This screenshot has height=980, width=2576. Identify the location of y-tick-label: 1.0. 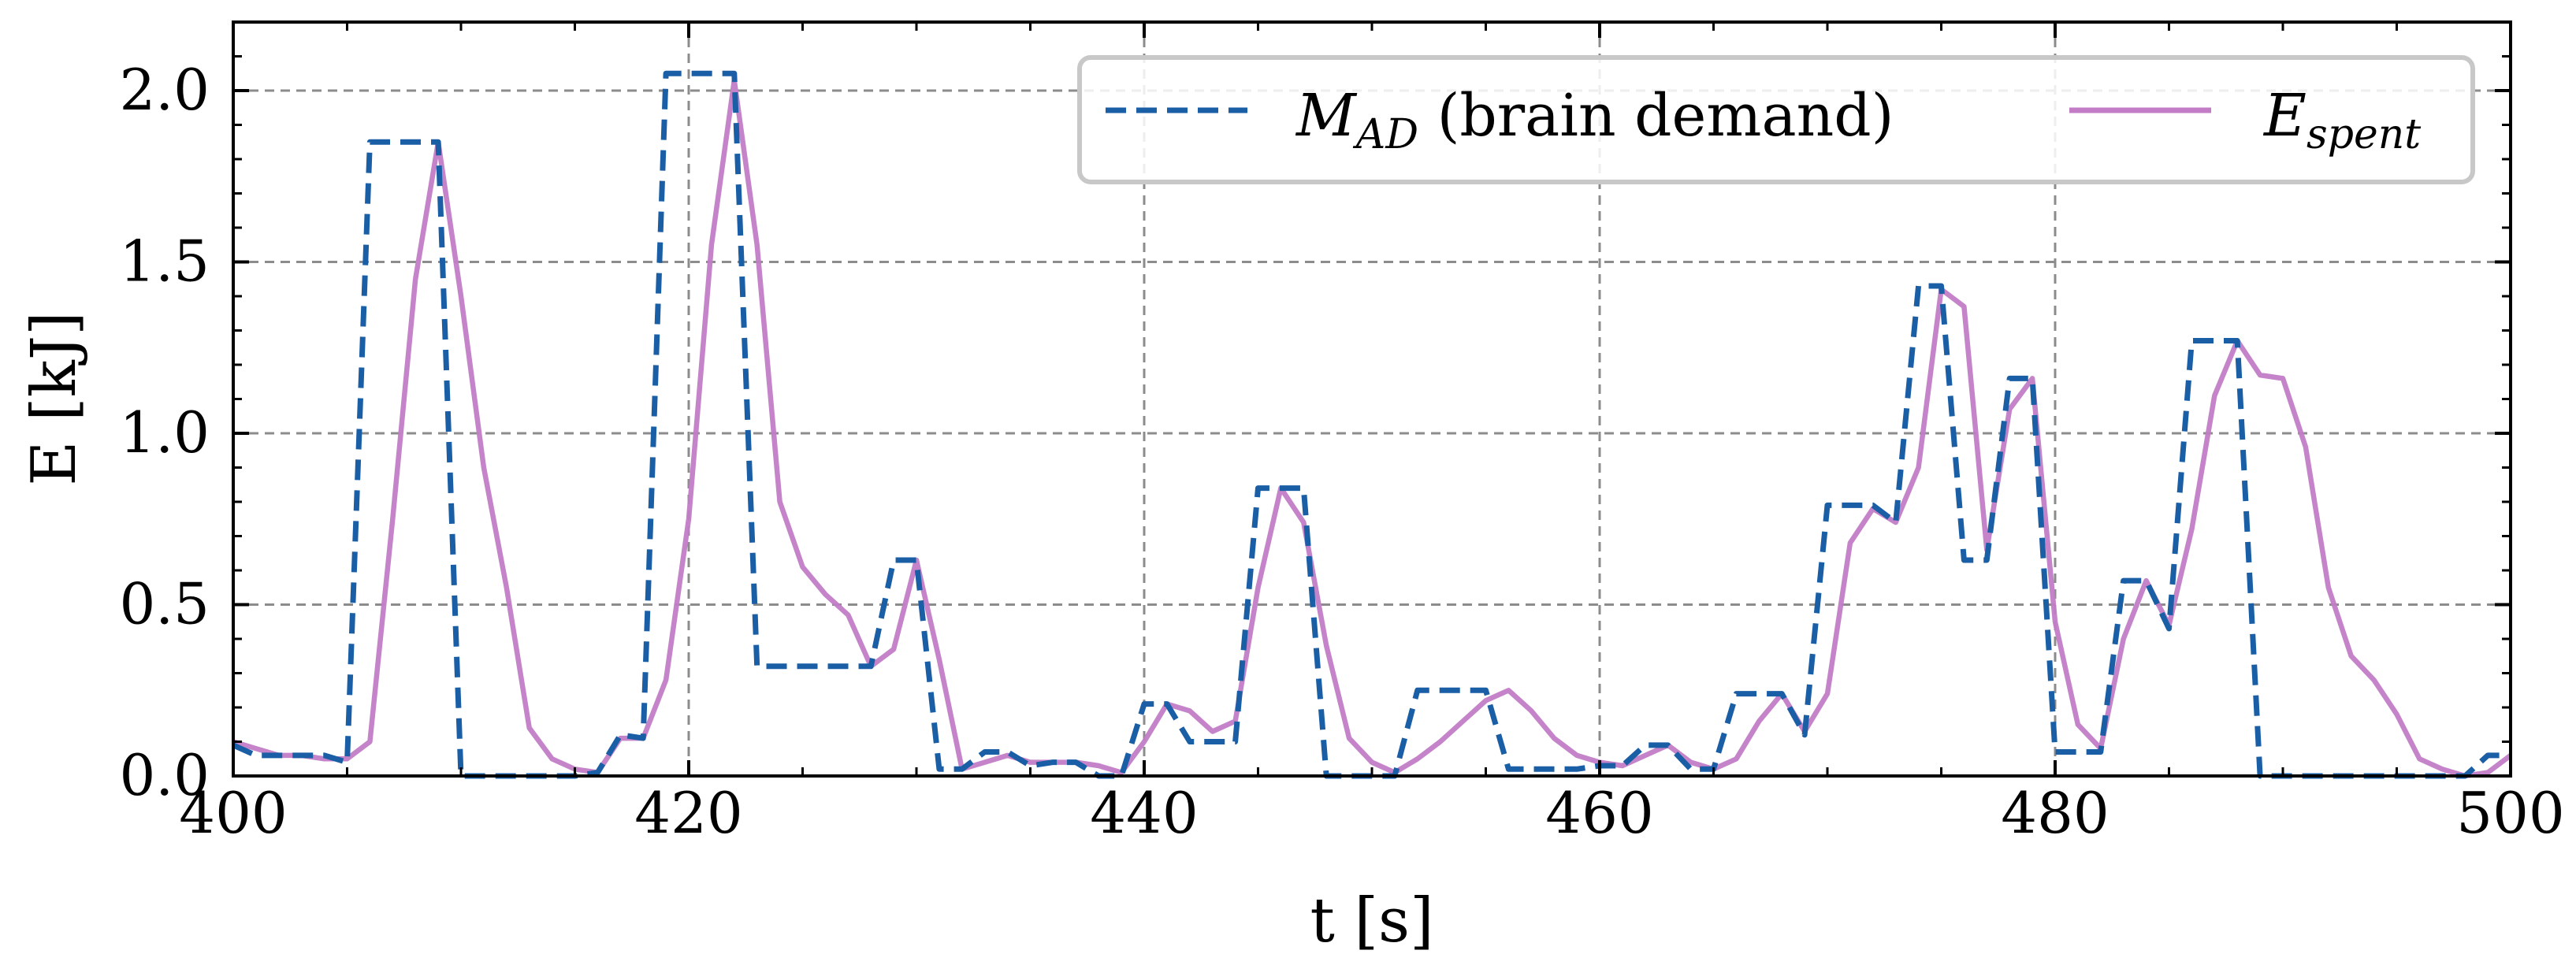
(164, 432).